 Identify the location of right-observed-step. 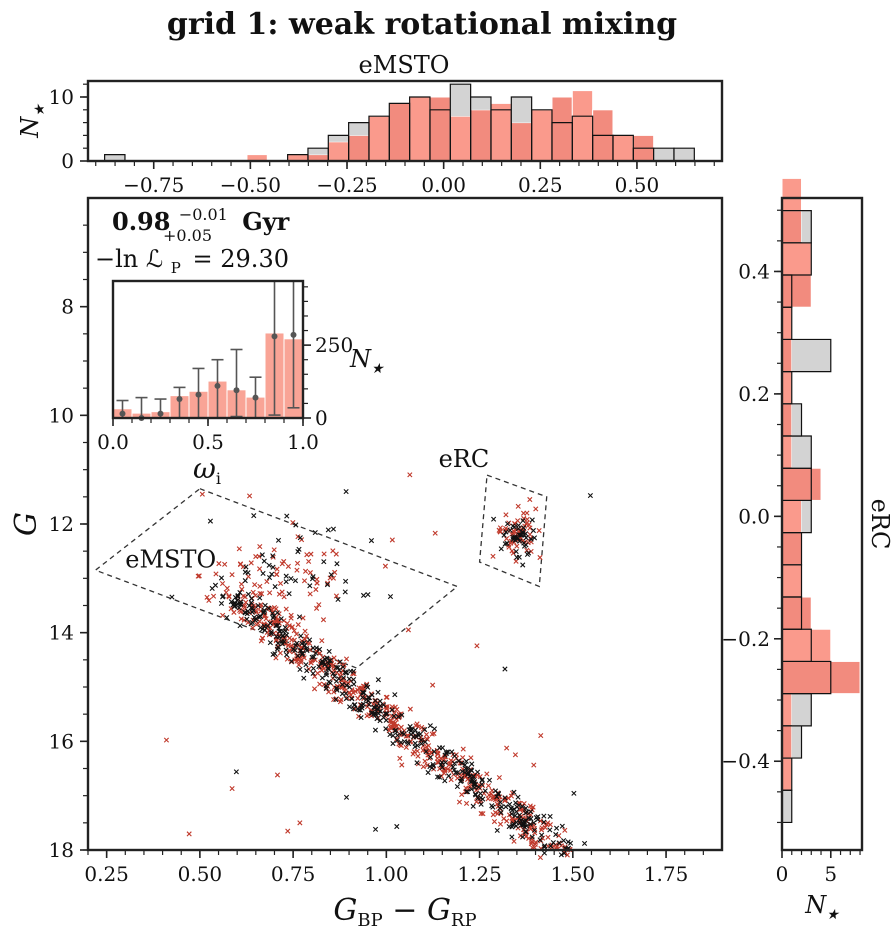
(807, 355).